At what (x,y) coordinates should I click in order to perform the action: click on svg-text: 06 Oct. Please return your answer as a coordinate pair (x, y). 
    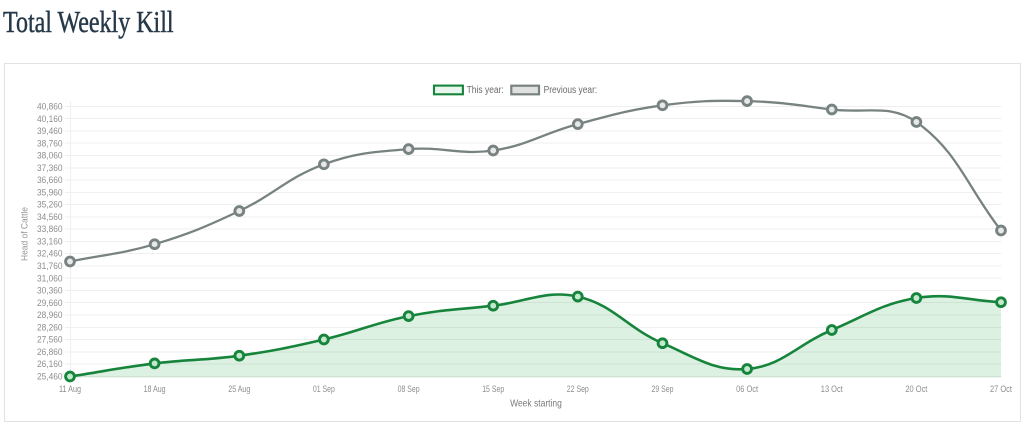
    Looking at the image, I should click on (747, 389).